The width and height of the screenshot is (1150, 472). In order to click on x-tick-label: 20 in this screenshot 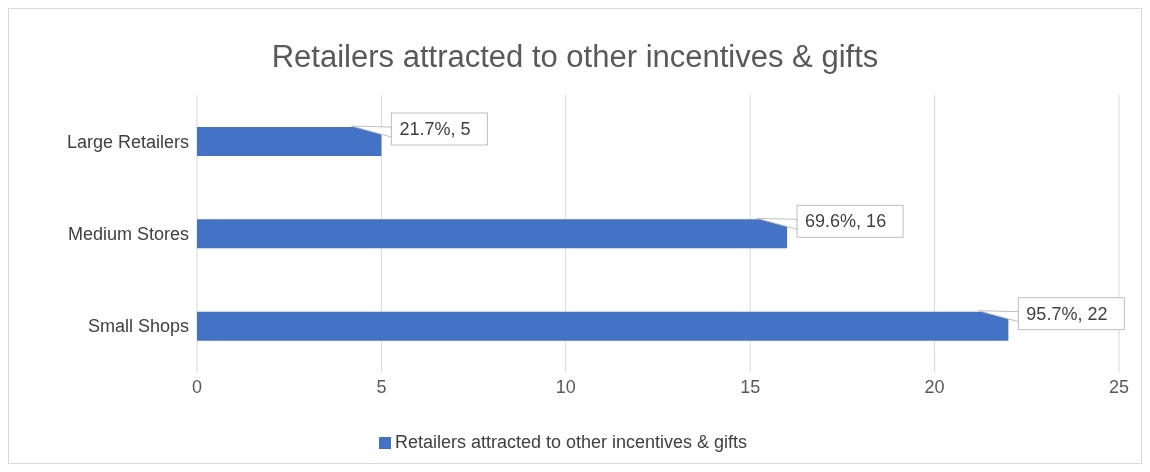, I will do `click(934, 386)`.